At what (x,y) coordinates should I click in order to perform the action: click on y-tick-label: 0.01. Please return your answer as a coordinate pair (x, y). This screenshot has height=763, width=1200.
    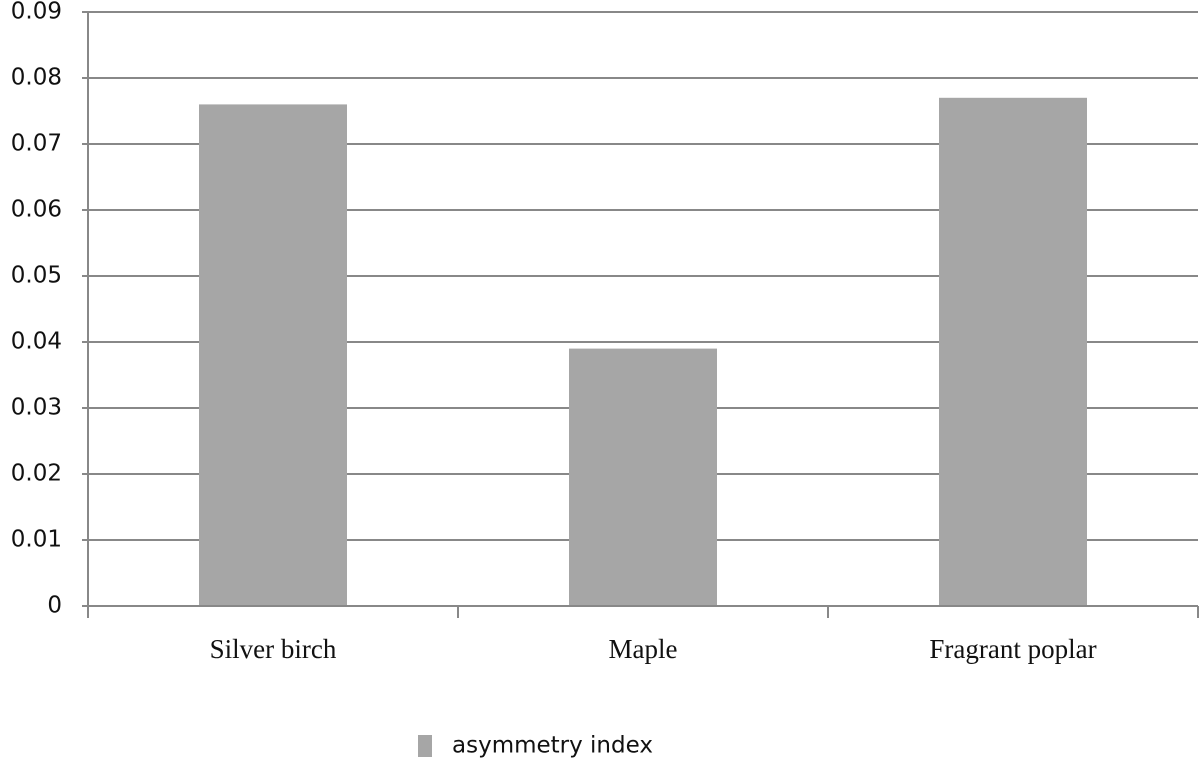
    Looking at the image, I should click on (36, 540).